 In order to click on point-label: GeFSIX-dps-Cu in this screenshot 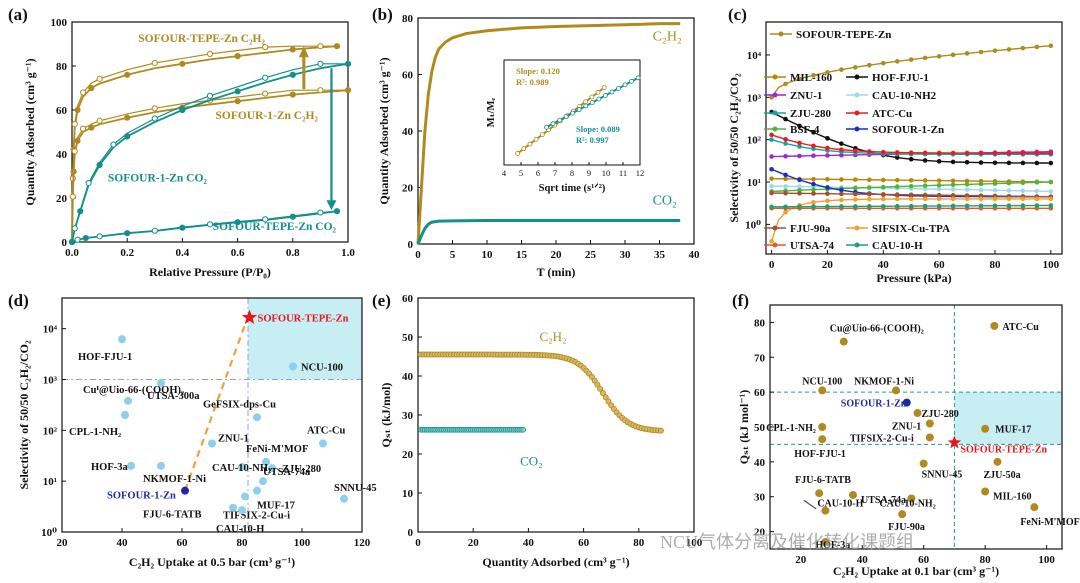, I will do `click(239, 404)`.